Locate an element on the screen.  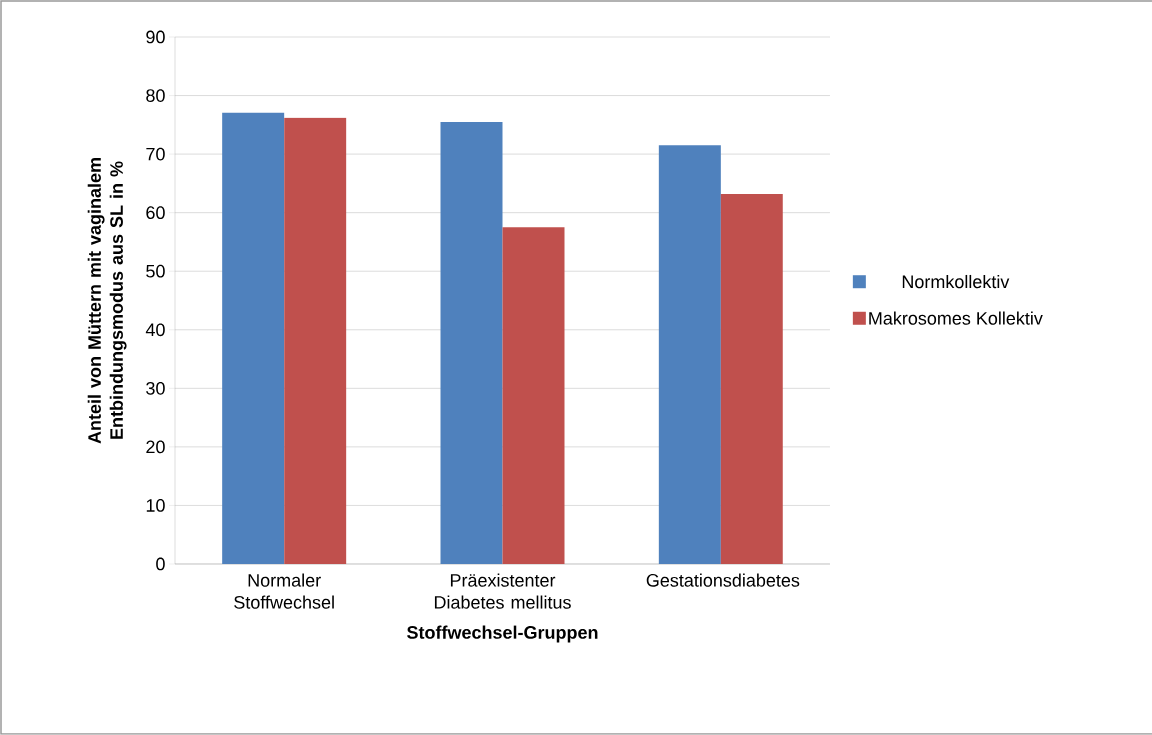
legend-label: Normkollektiv is located at coordinates (956, 281).